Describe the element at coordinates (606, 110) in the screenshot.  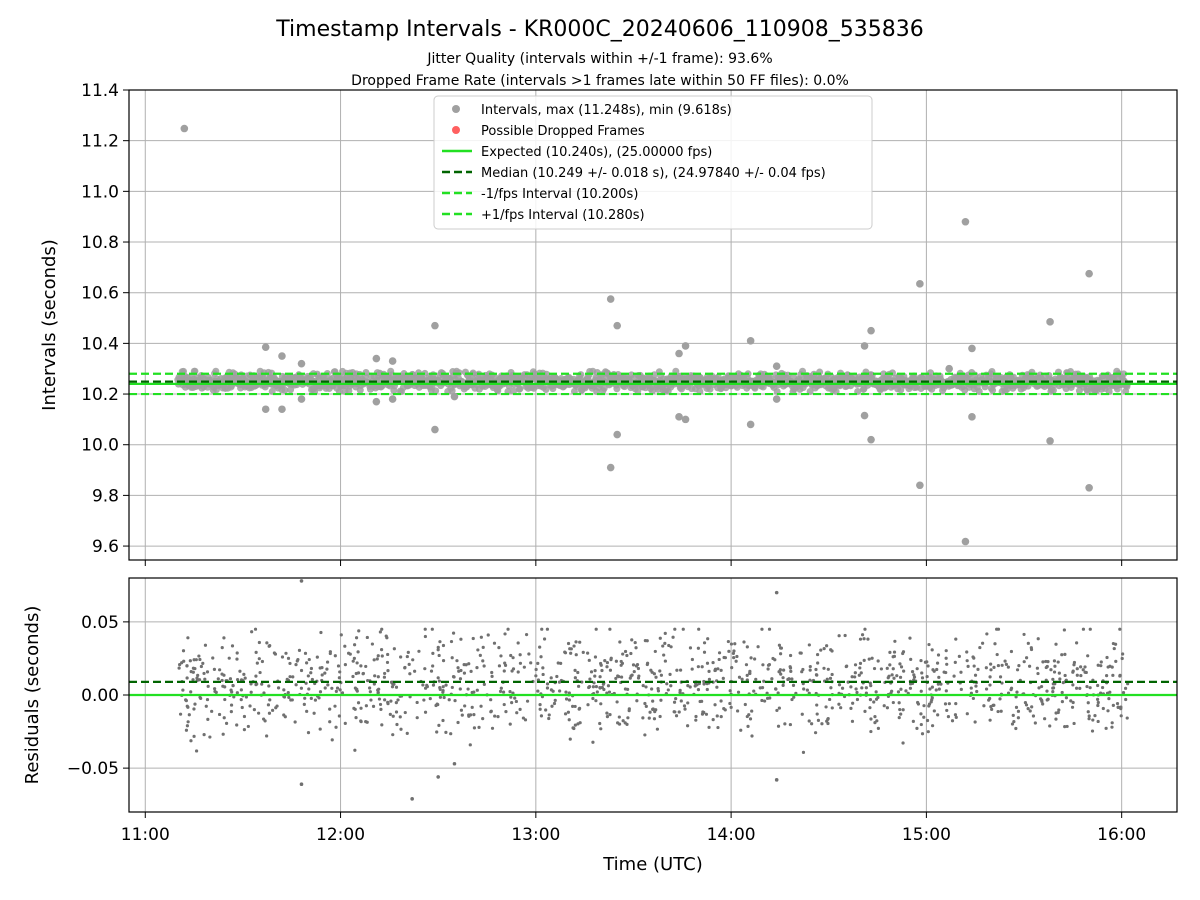
I see `legend-label-intervals: Intervals, max (11.248s), min (9.618s)` at that location.